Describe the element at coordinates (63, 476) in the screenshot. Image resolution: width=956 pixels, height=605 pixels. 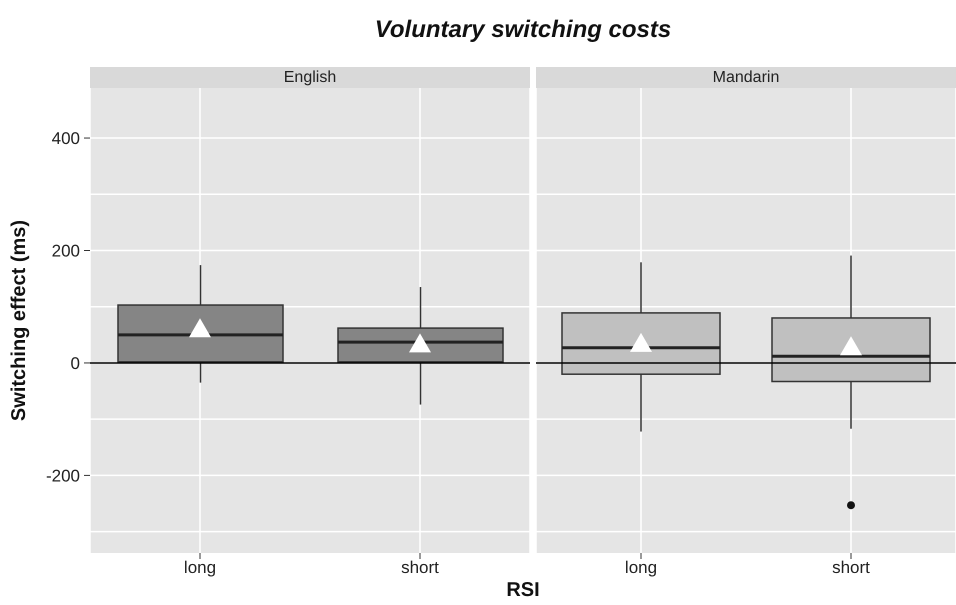
I see `y-tick-label: -200` at that location.